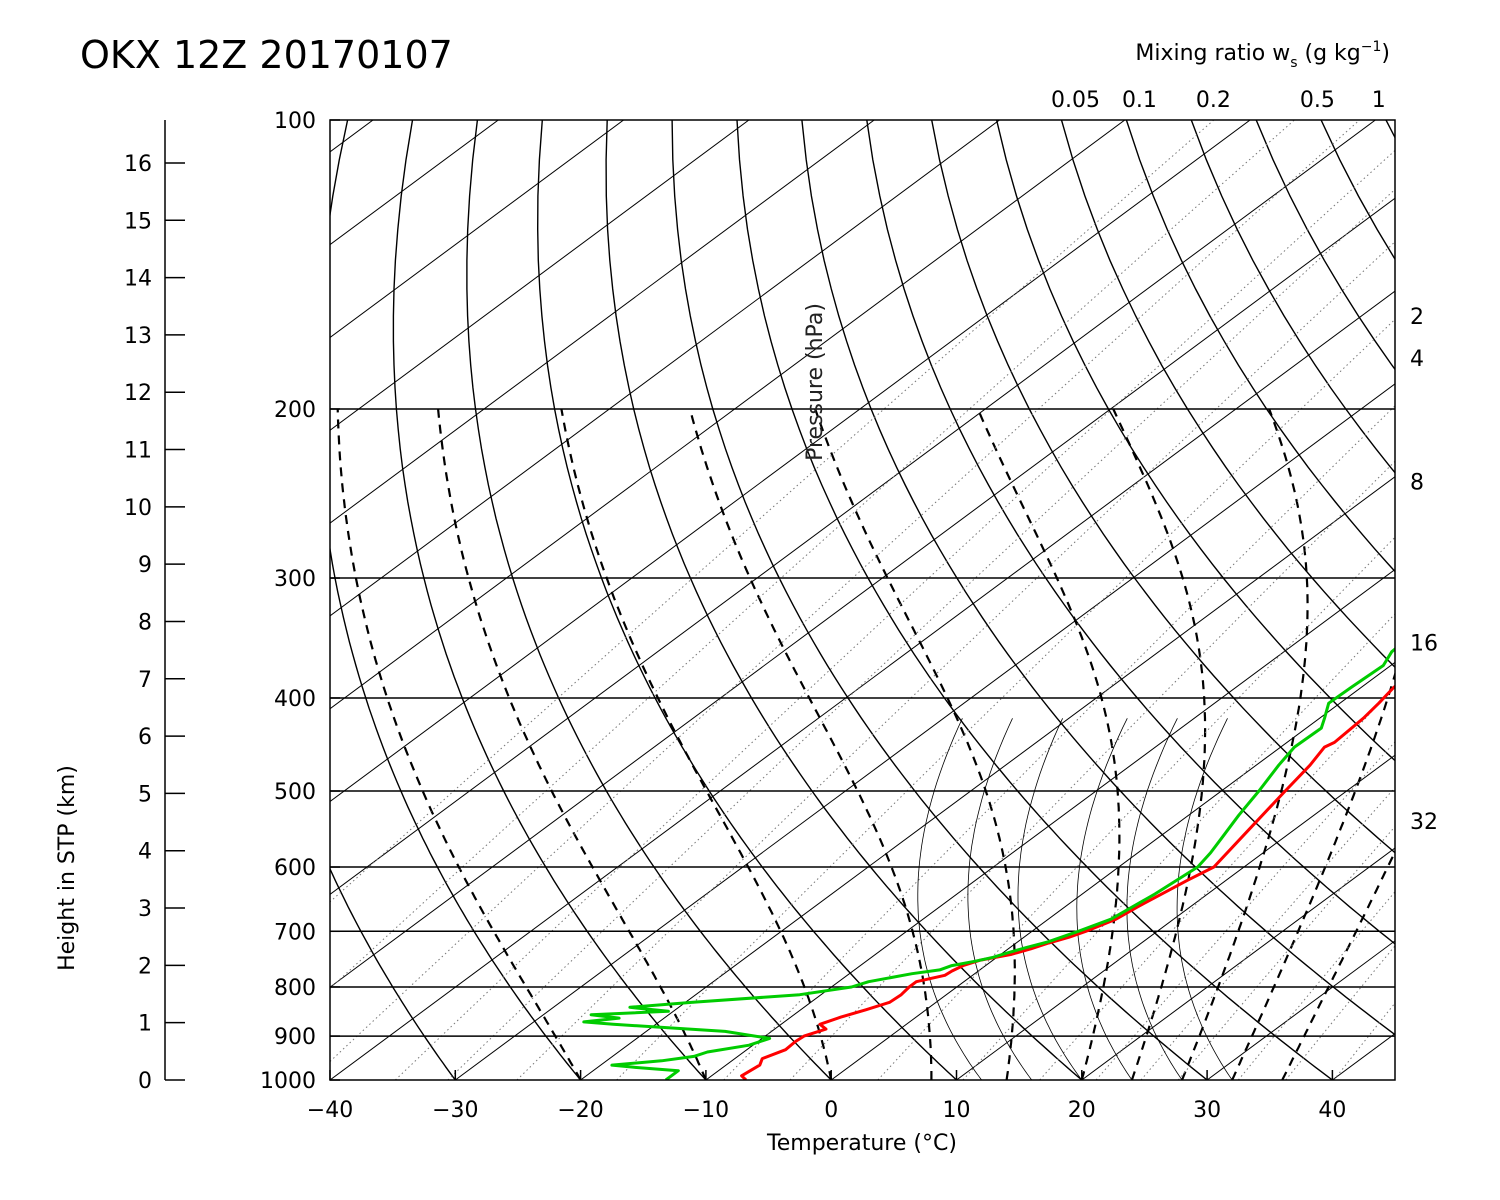 The width and height of the screenshot is (1500, 1200). What do you see at coordinates (1379, 100) in the screenshot?
I see `mixing-ratio-top-label: 1` at bounding box center [1379, 100].